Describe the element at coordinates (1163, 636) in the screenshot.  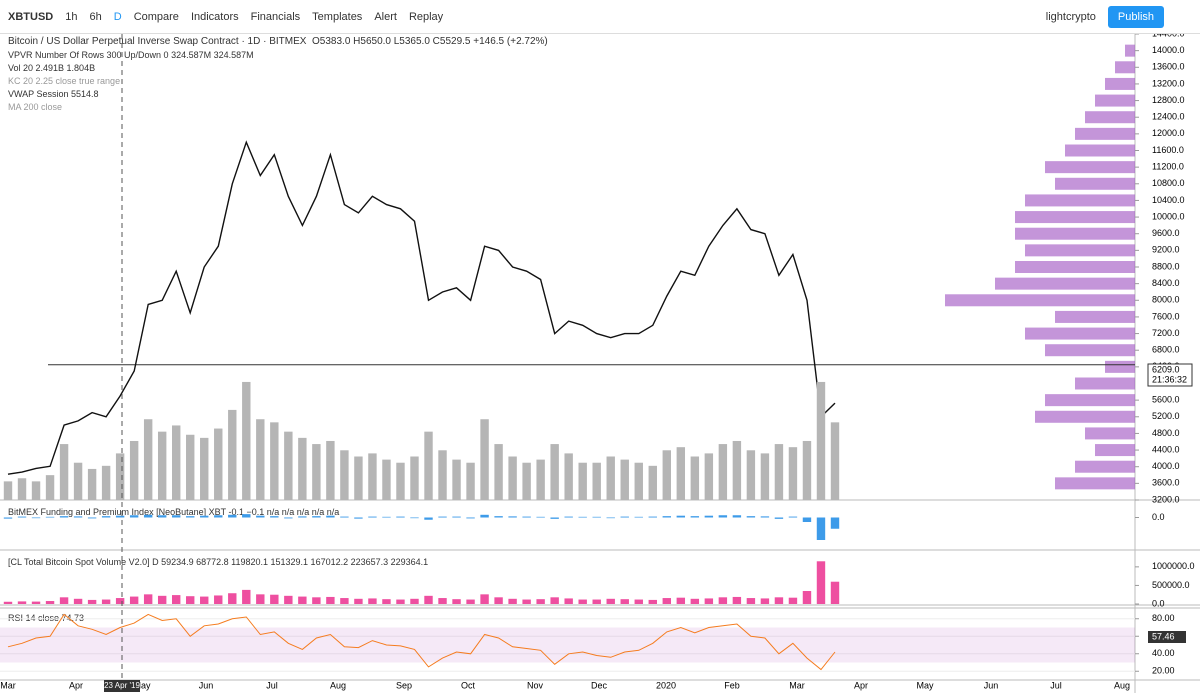
I see `rsi-badge-label: 57.46` at that location.